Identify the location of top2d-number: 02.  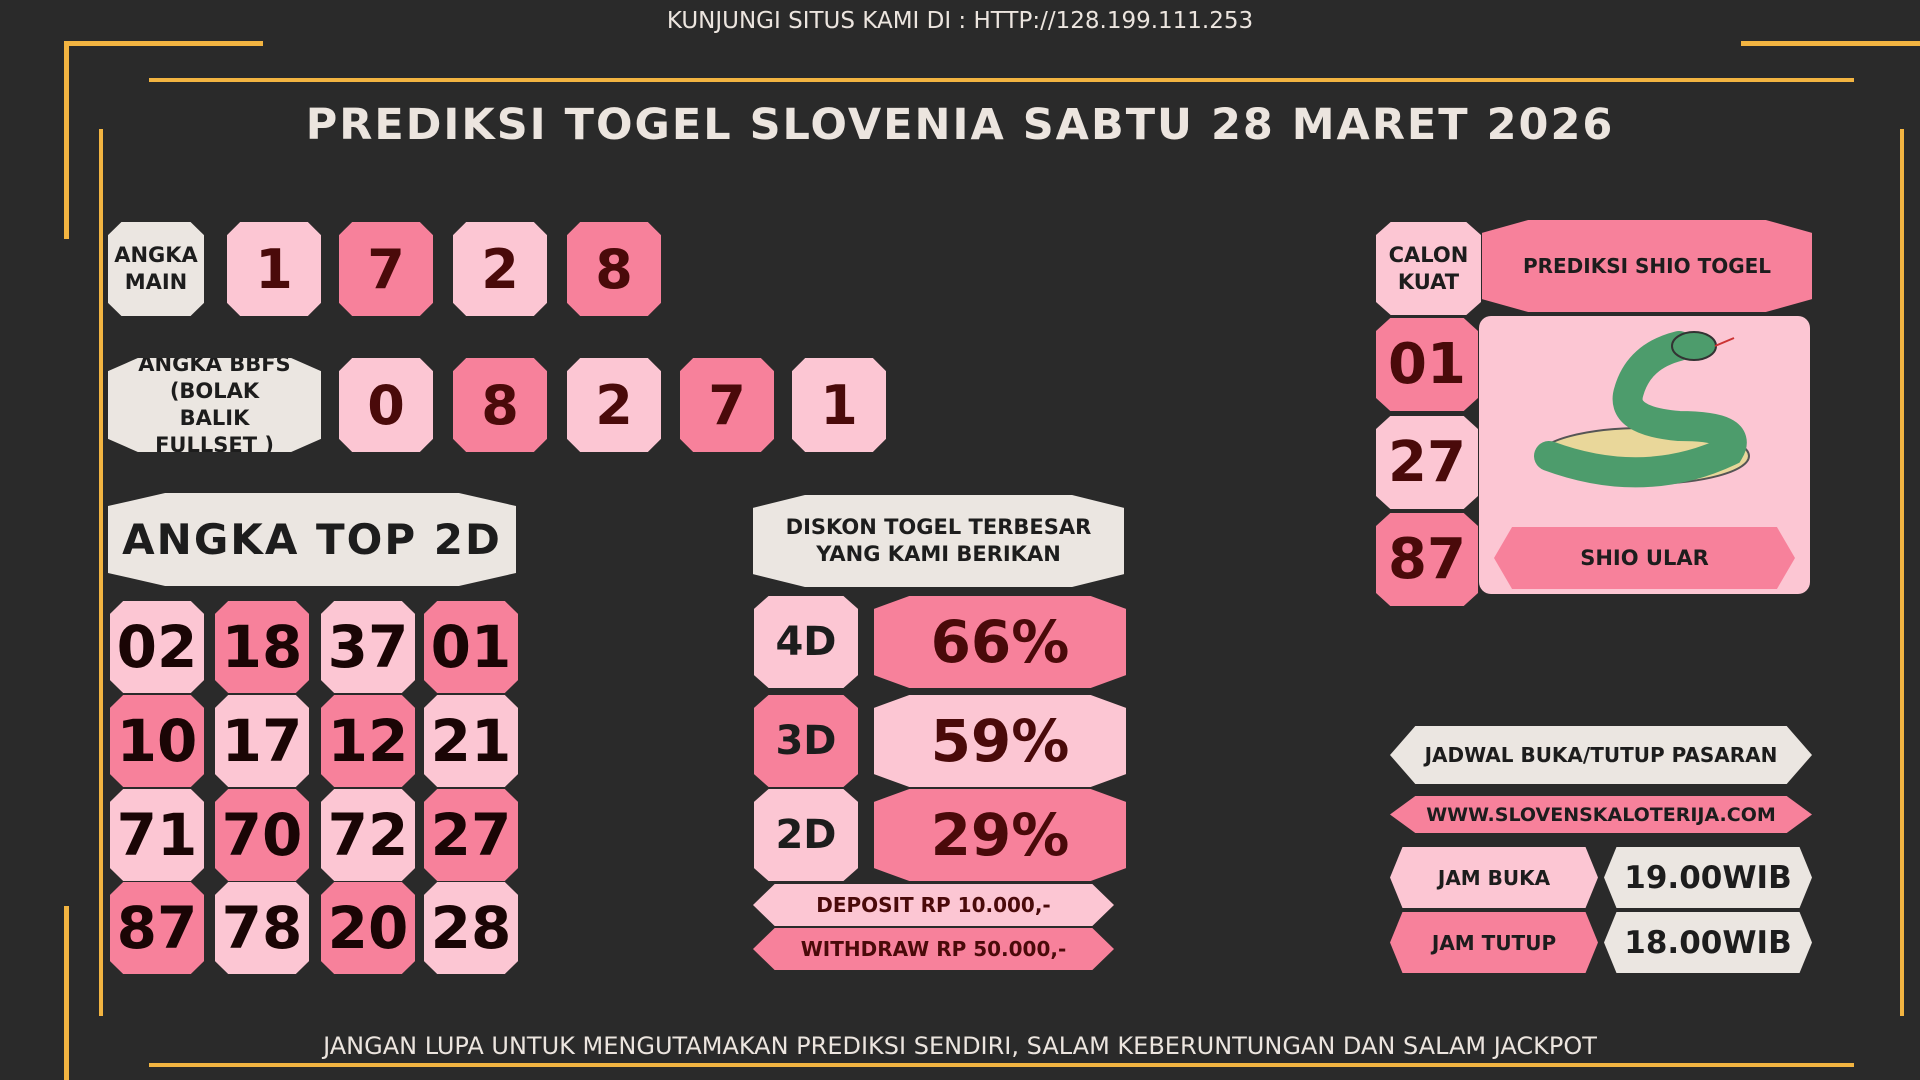
(157, 647).